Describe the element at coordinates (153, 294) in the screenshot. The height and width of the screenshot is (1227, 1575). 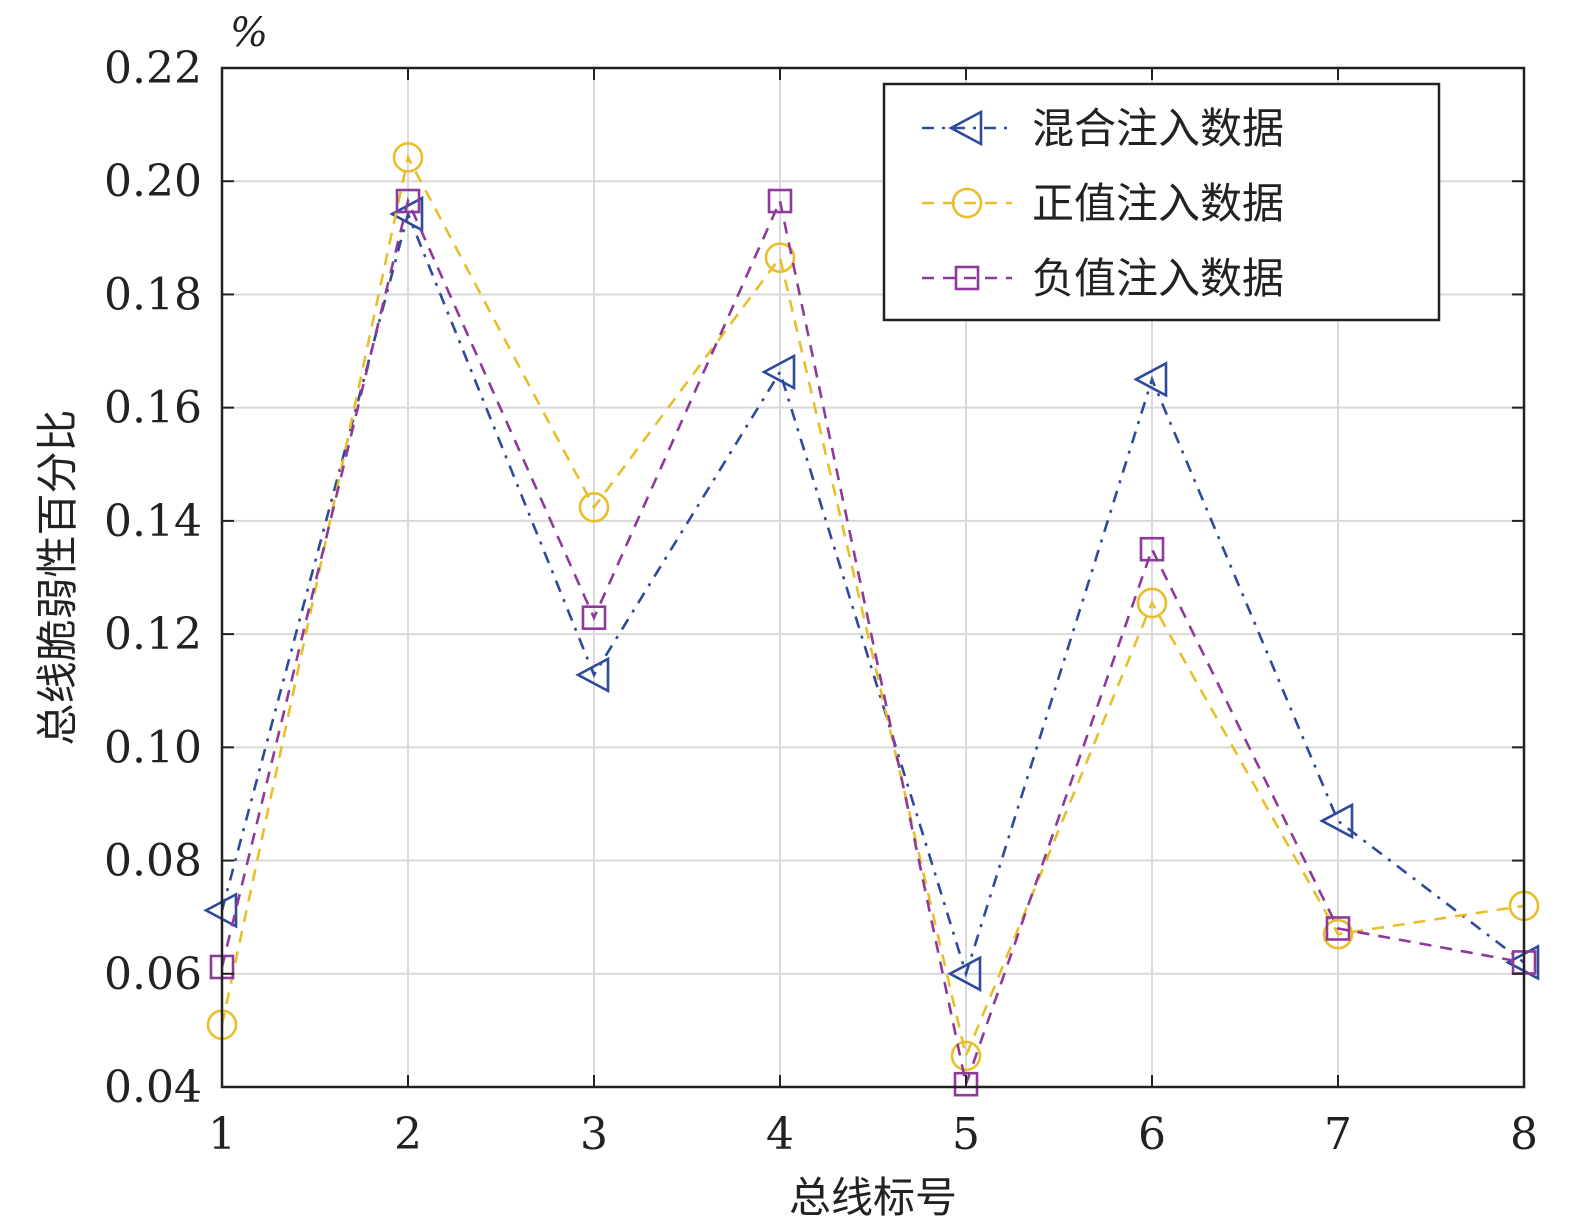
I see `y-tick-label: 0.18` at that location.